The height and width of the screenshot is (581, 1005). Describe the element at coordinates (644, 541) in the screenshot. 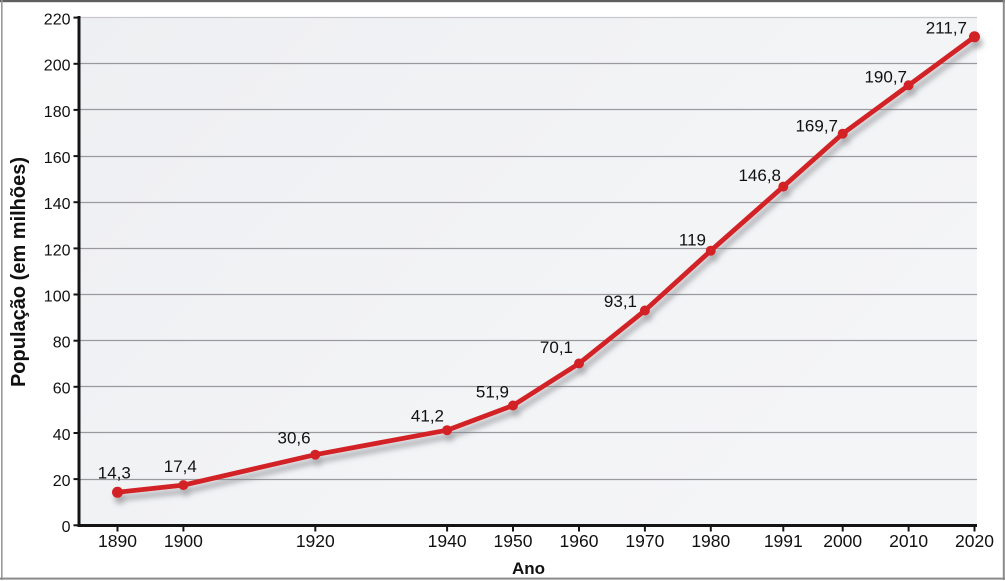

I see `svg-text: 1970` at that location.